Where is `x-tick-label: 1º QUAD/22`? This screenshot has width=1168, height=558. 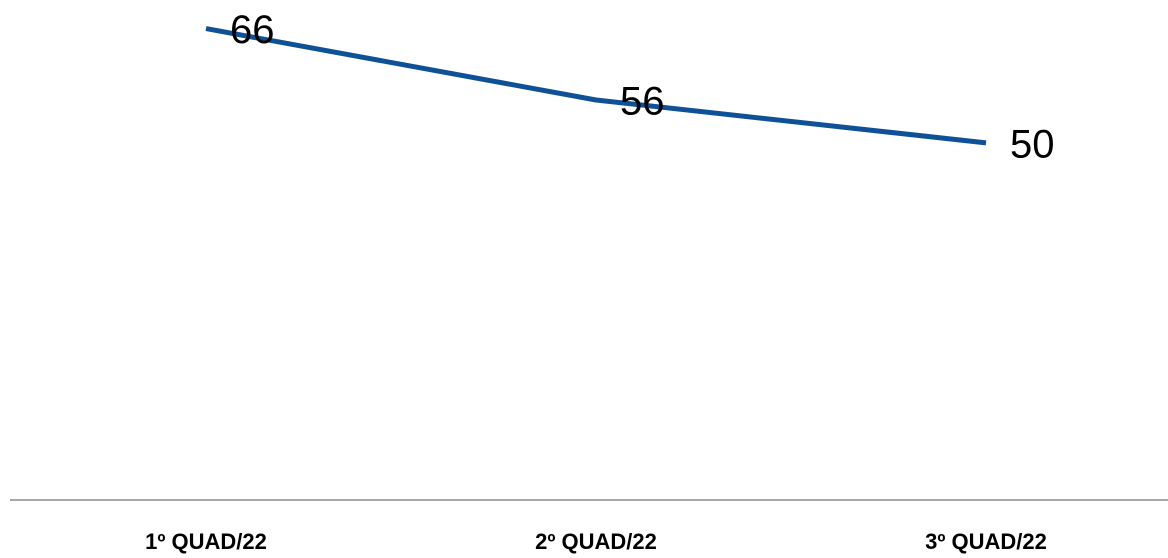 x-tick-label: 1º QUAD/22 is located at coordinates (206, 541).